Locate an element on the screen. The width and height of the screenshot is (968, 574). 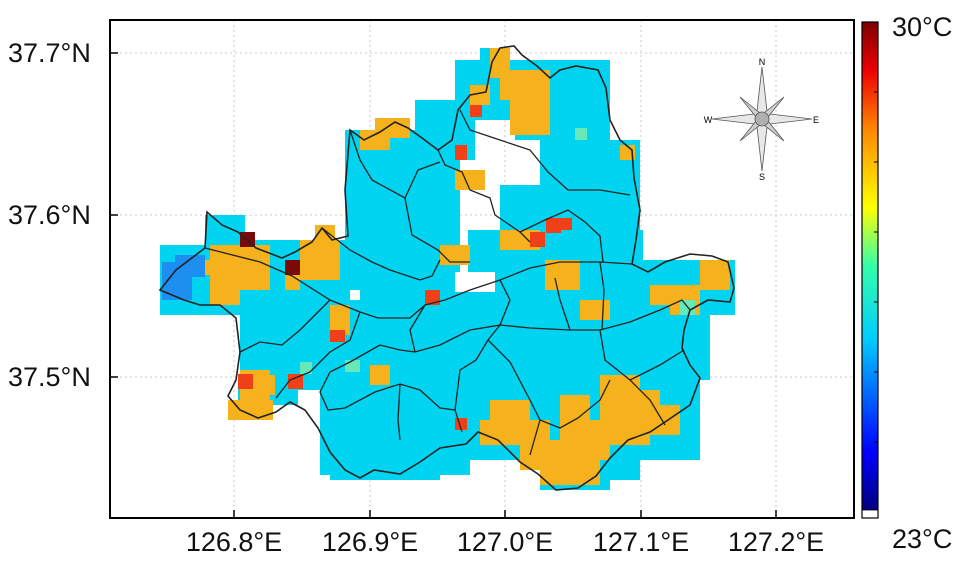
compass-label-s: S is located at coordinates (762, 177).